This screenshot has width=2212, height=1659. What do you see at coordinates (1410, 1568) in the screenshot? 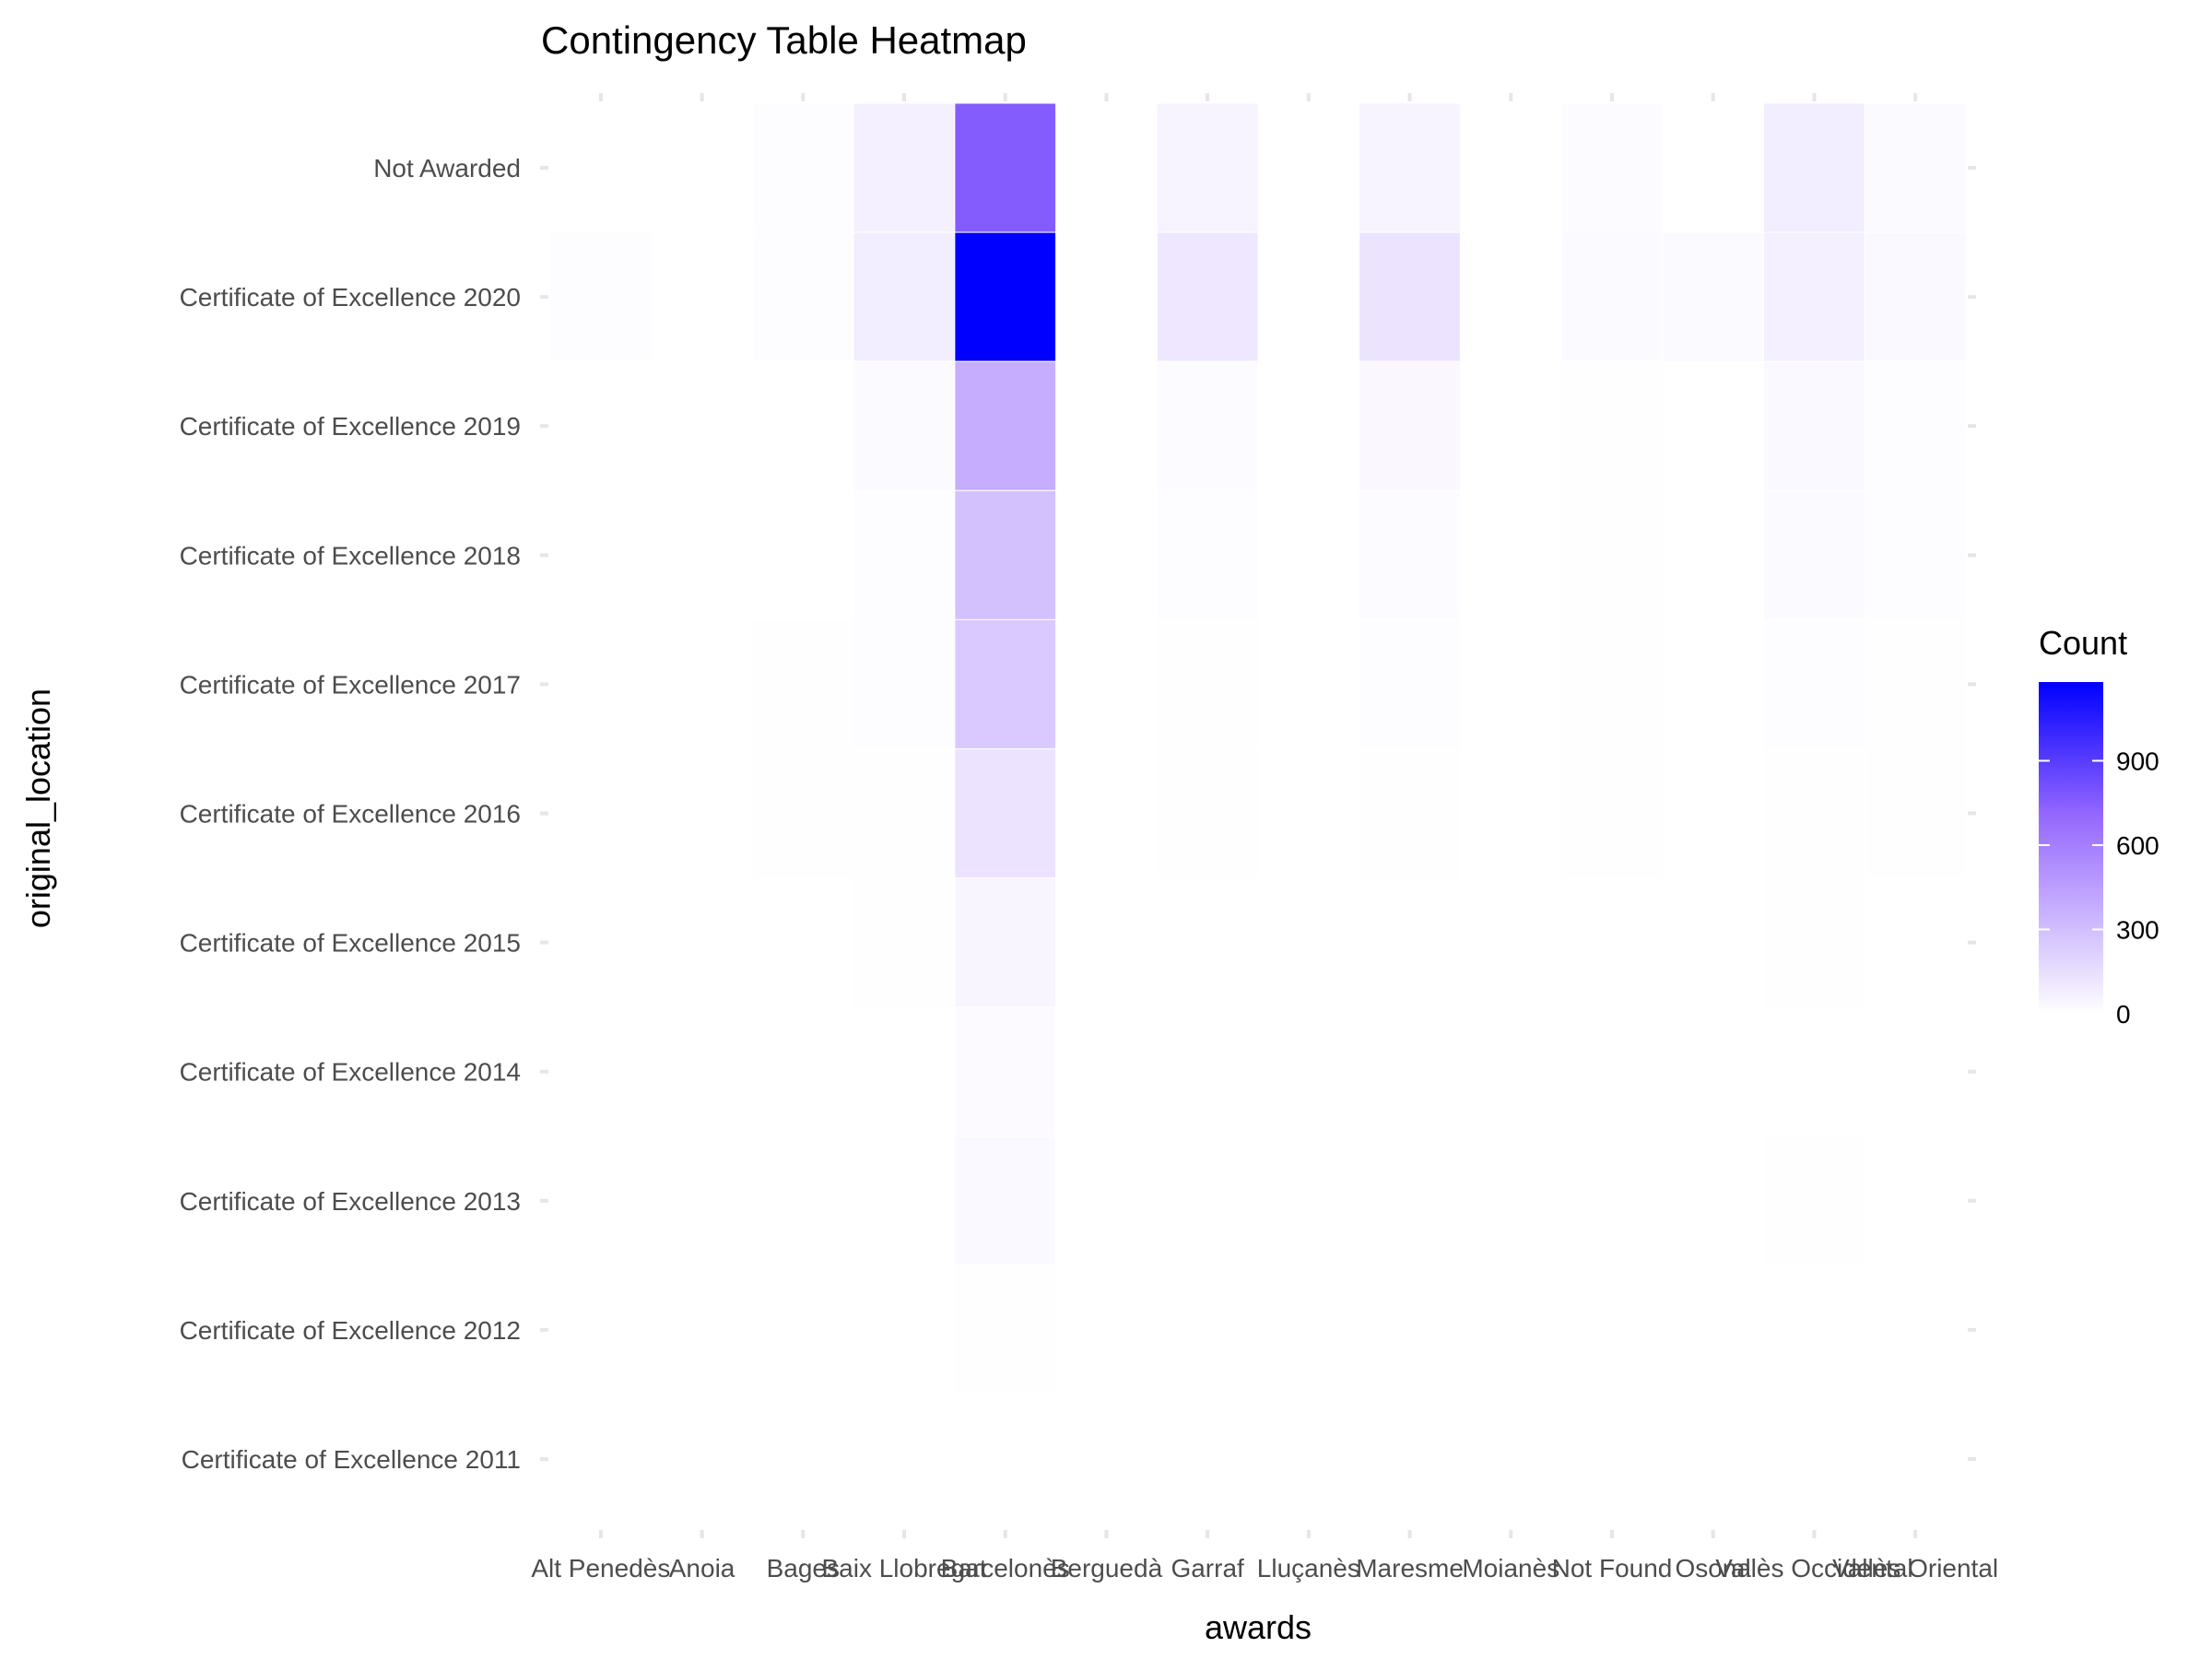
I see `x-tick-label: Maresme` at bounding box center [1410, 1568].